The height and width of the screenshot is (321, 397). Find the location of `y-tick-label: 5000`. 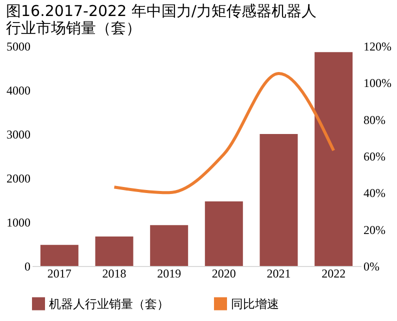

y-tick-label: 5000 is located at coordinates (18, 47).